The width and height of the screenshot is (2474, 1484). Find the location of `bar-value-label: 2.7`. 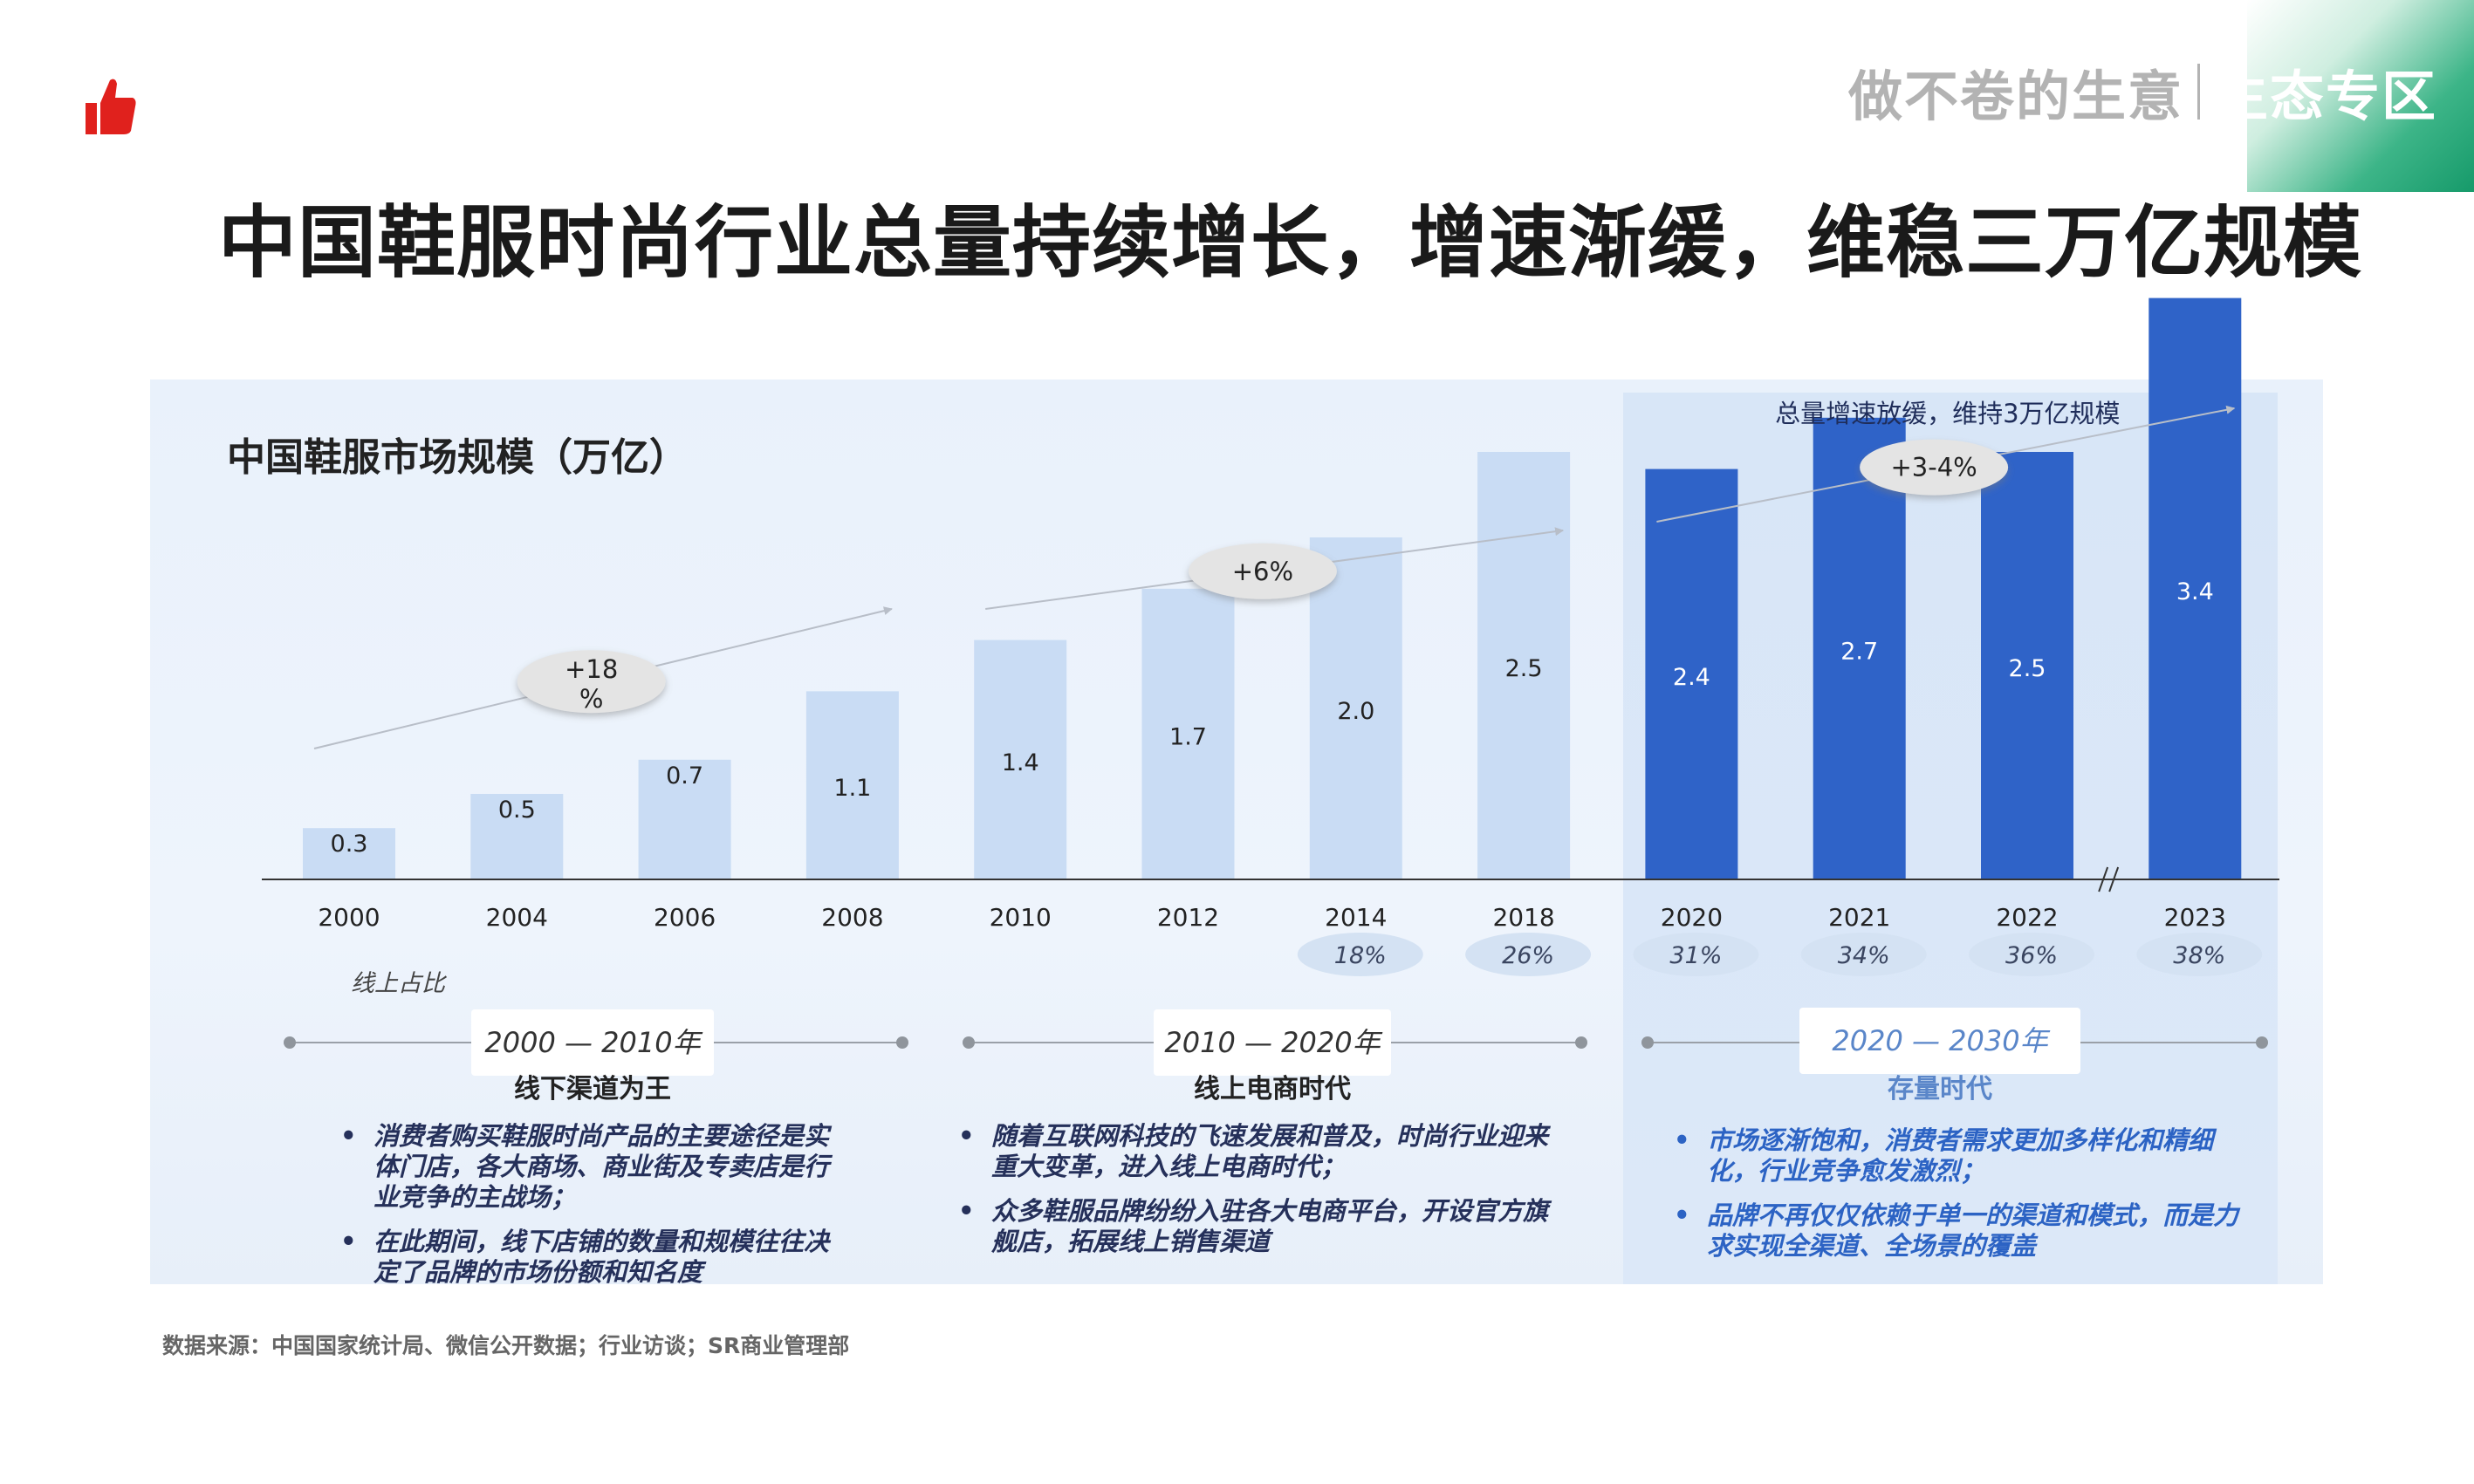

bar-value-label: 2.7 is located at coordinates (1859, 651).